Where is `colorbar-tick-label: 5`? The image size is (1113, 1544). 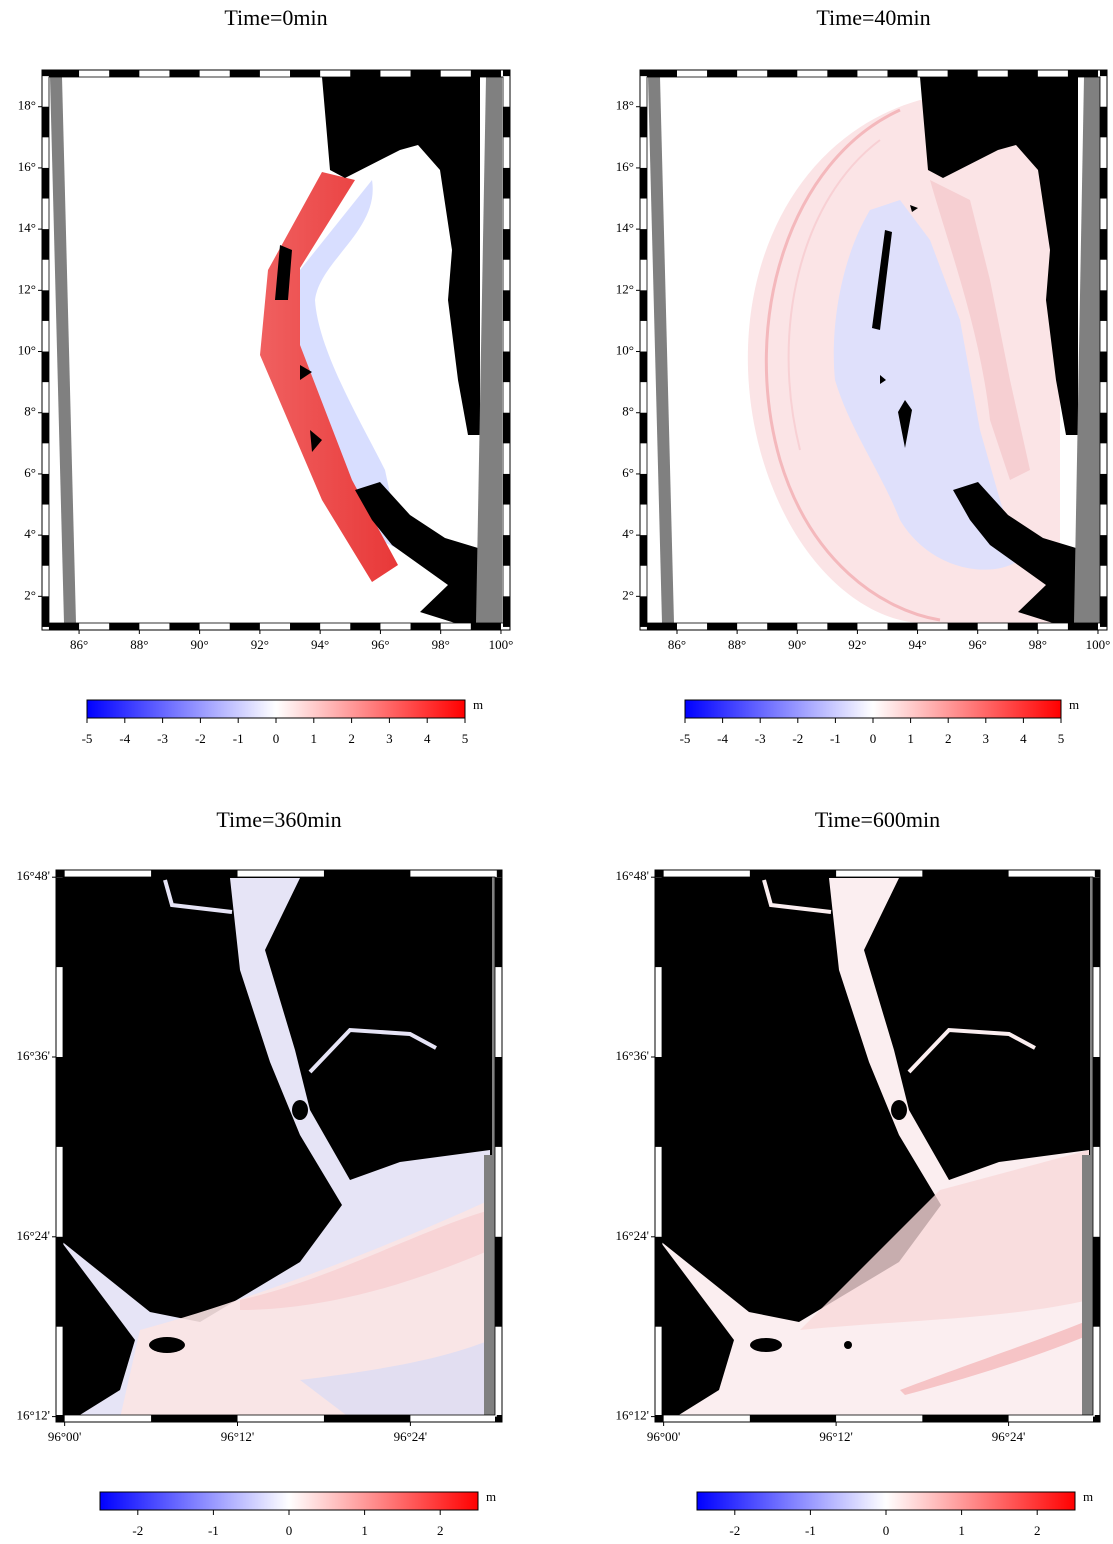 colorbar-tick-label: 5 is located at coordinates (1061, 738).